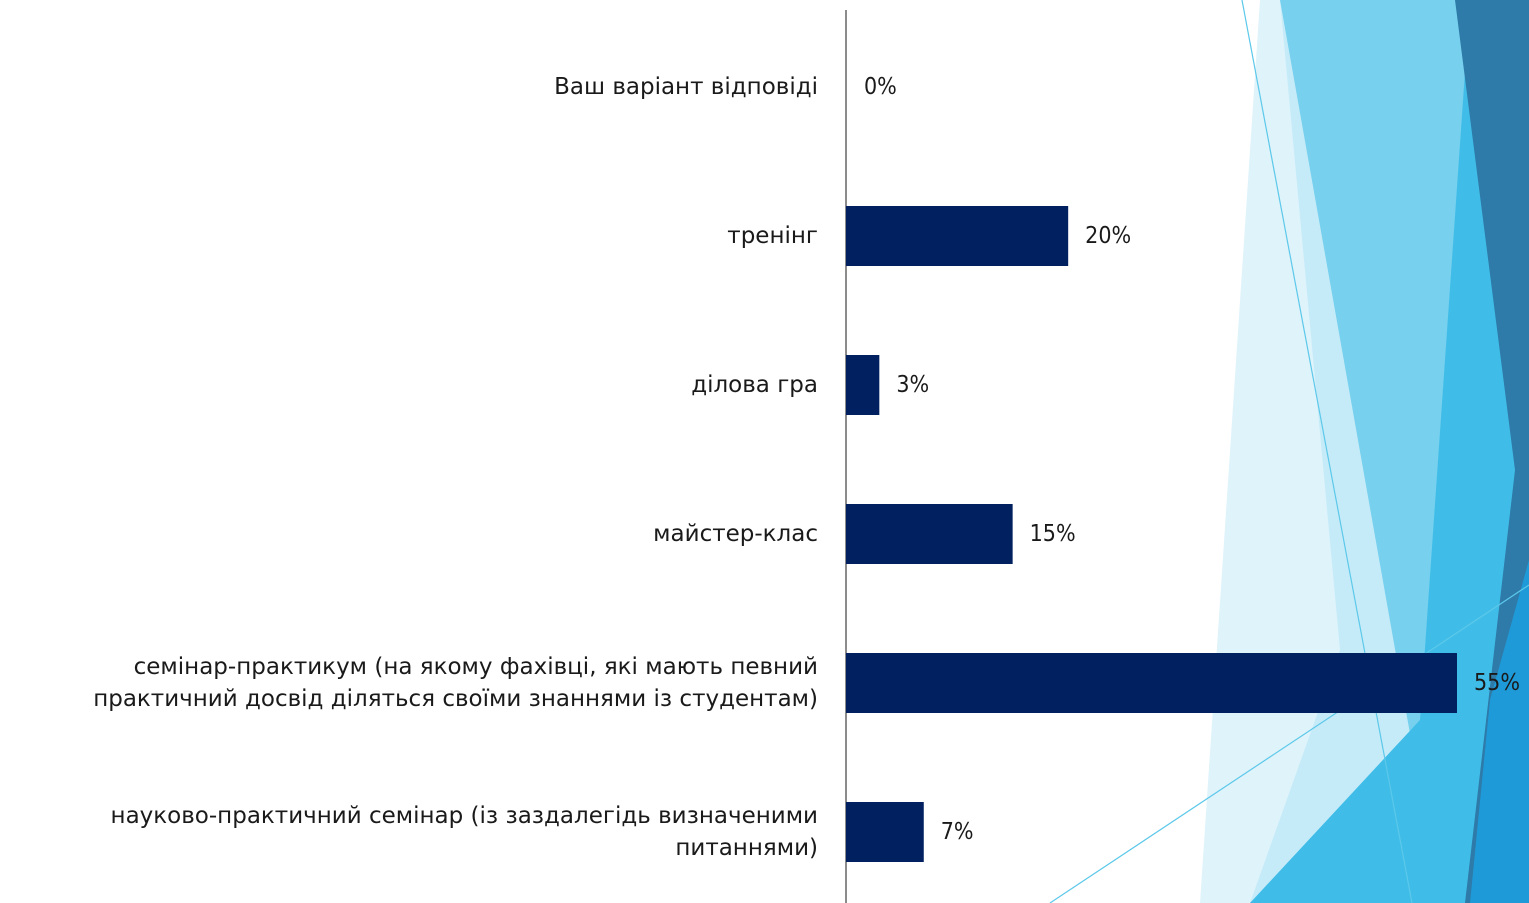  I want to click on category-label: ділова гра, so click(754, 385).